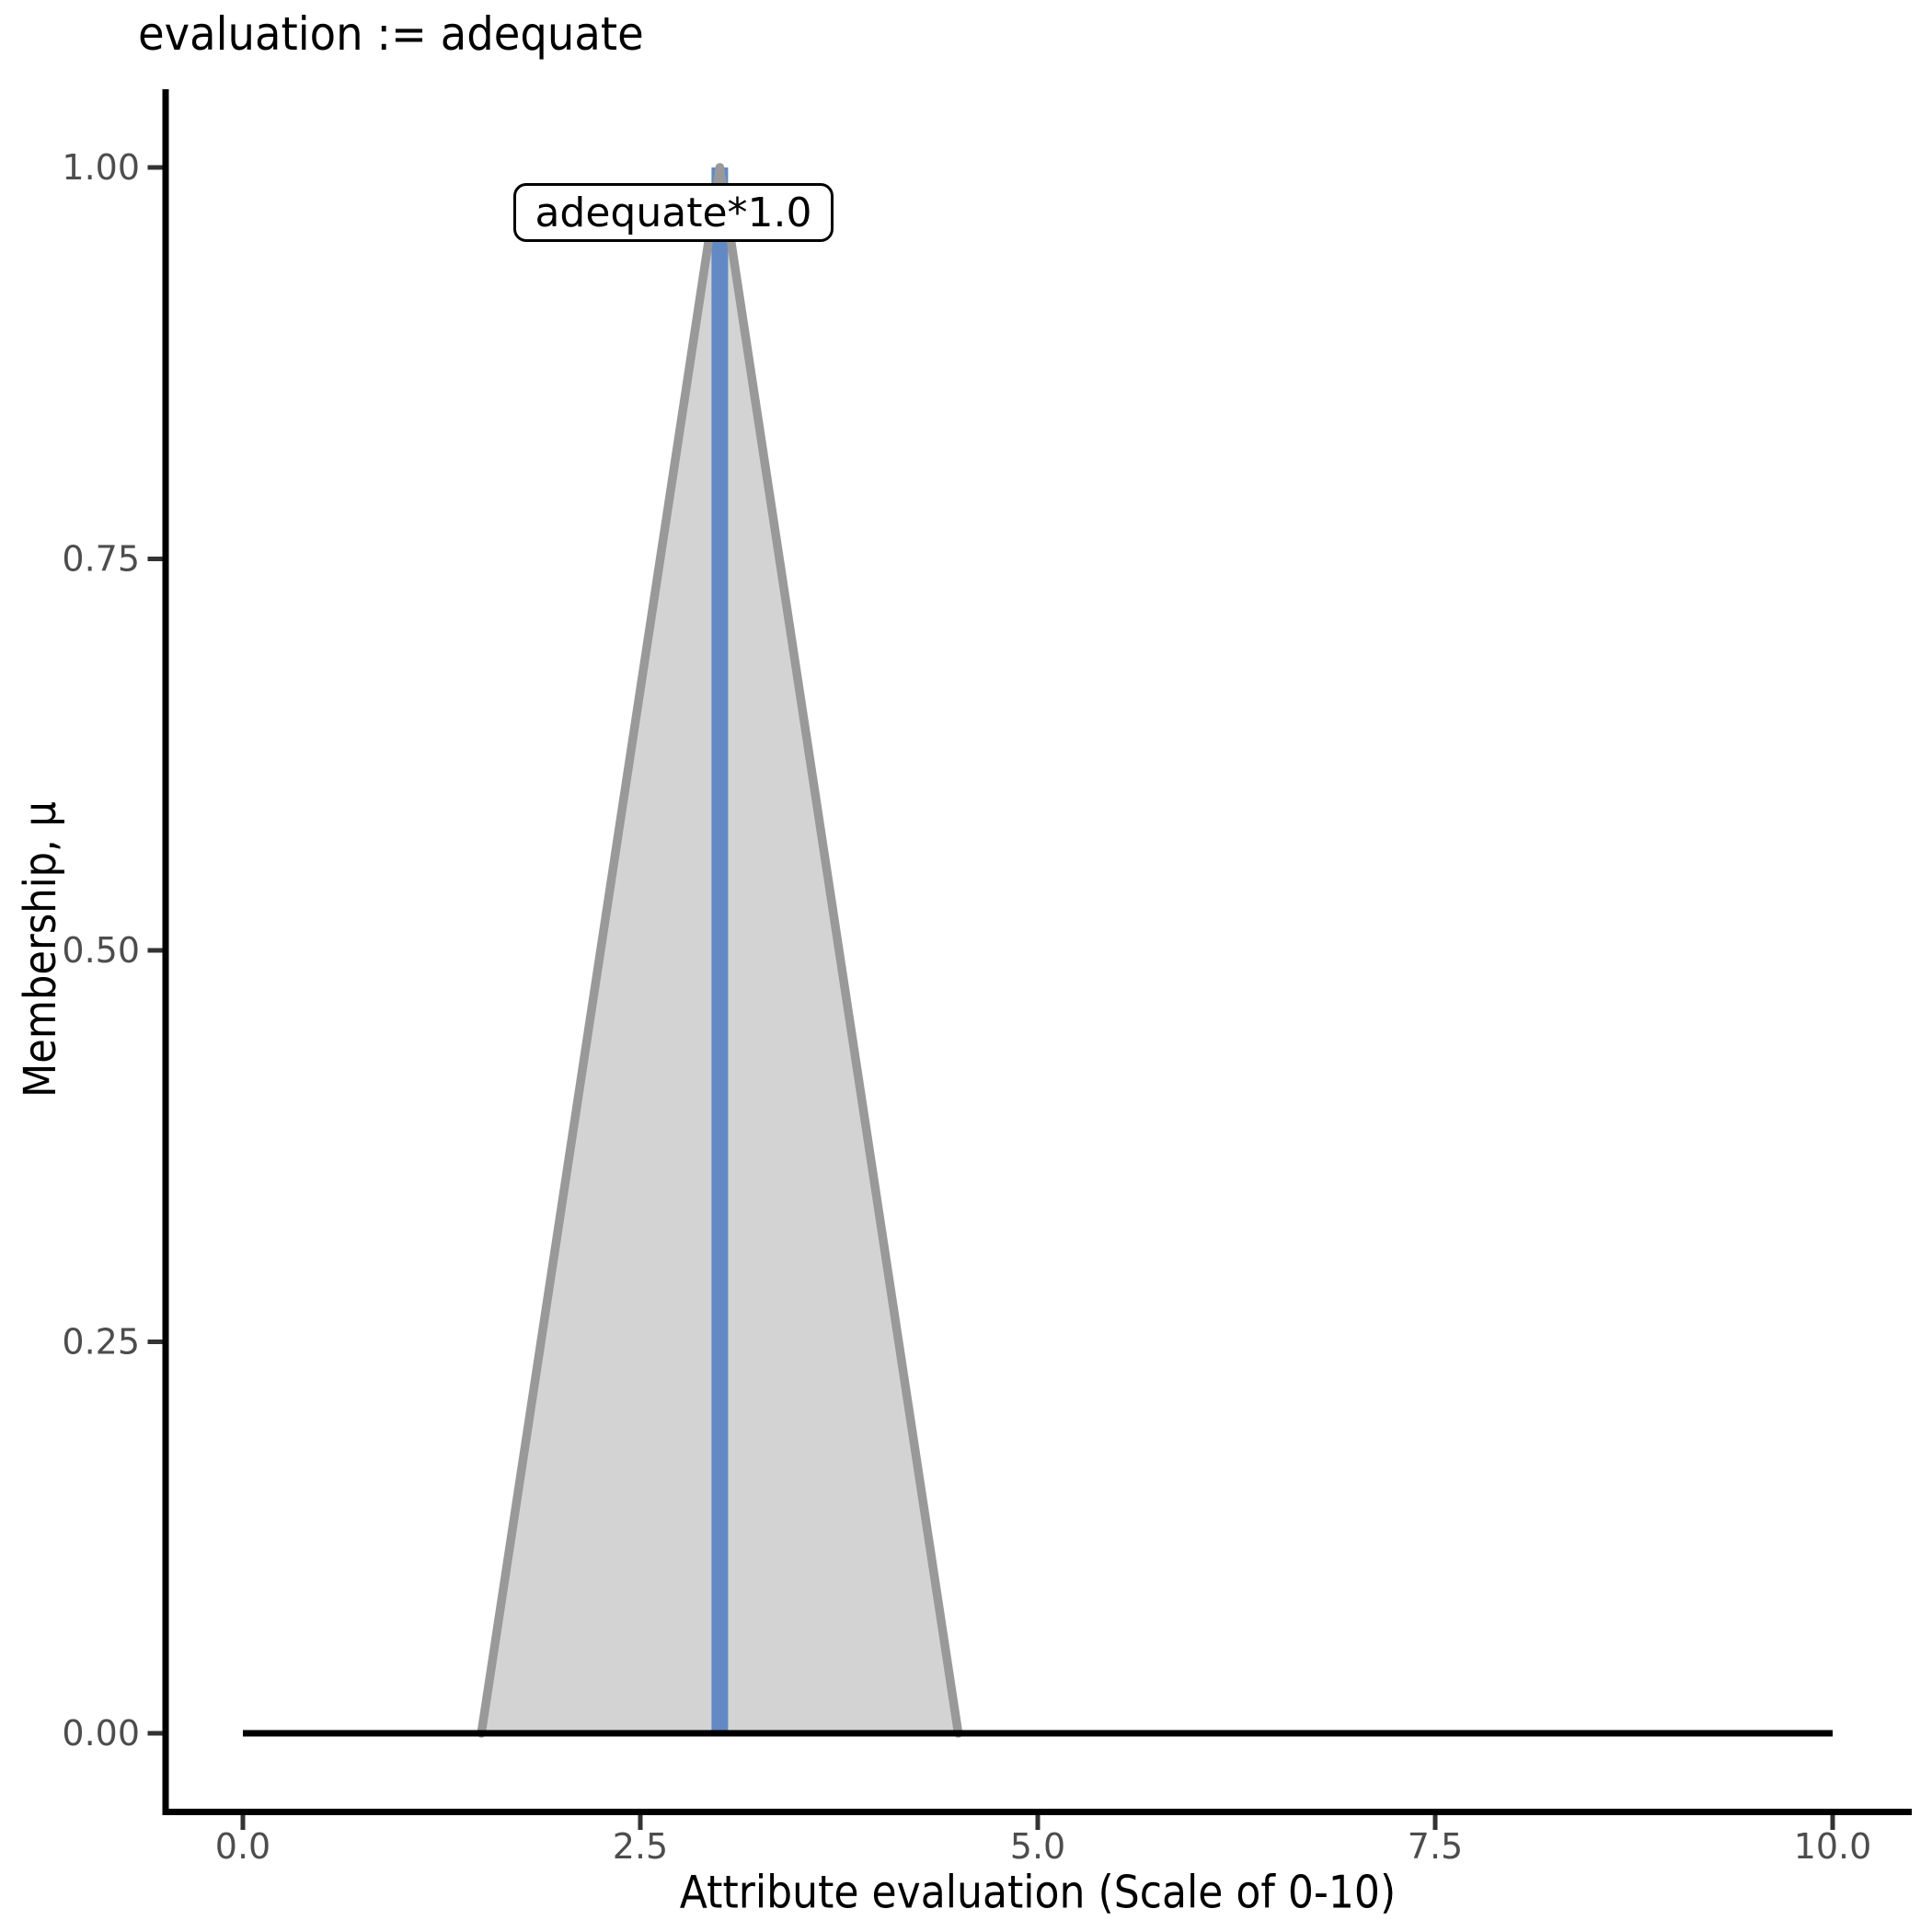 This screenshot has height=1932, width=1932. Describe the element at coordinates (101, 1342) in the screenshot. I see `y-tick-label: 0.25` at that location.